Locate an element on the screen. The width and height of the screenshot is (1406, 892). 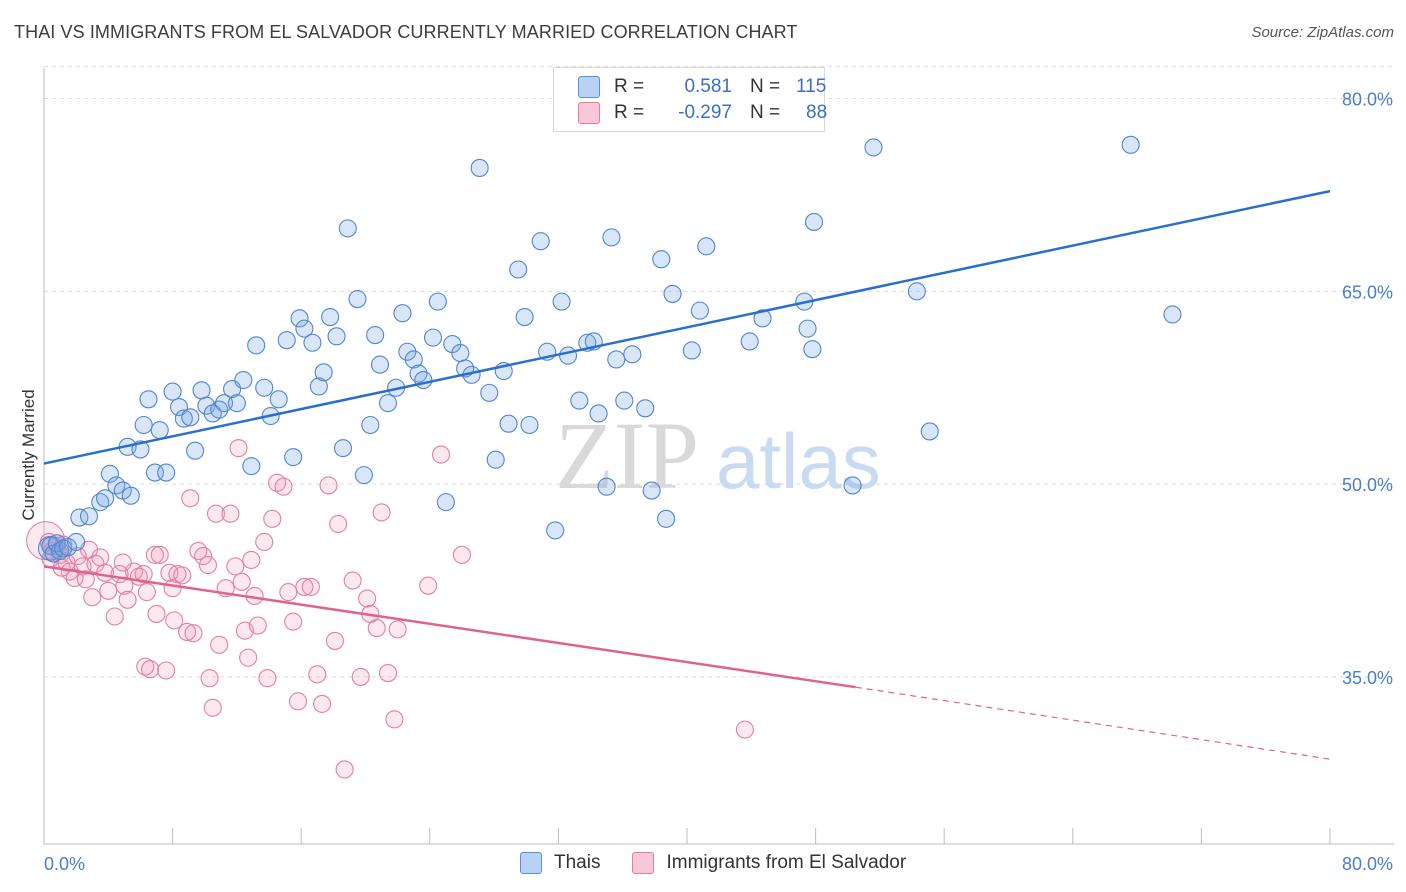
y-tick-label: 50.0% is located at coordinates (1367, 485).